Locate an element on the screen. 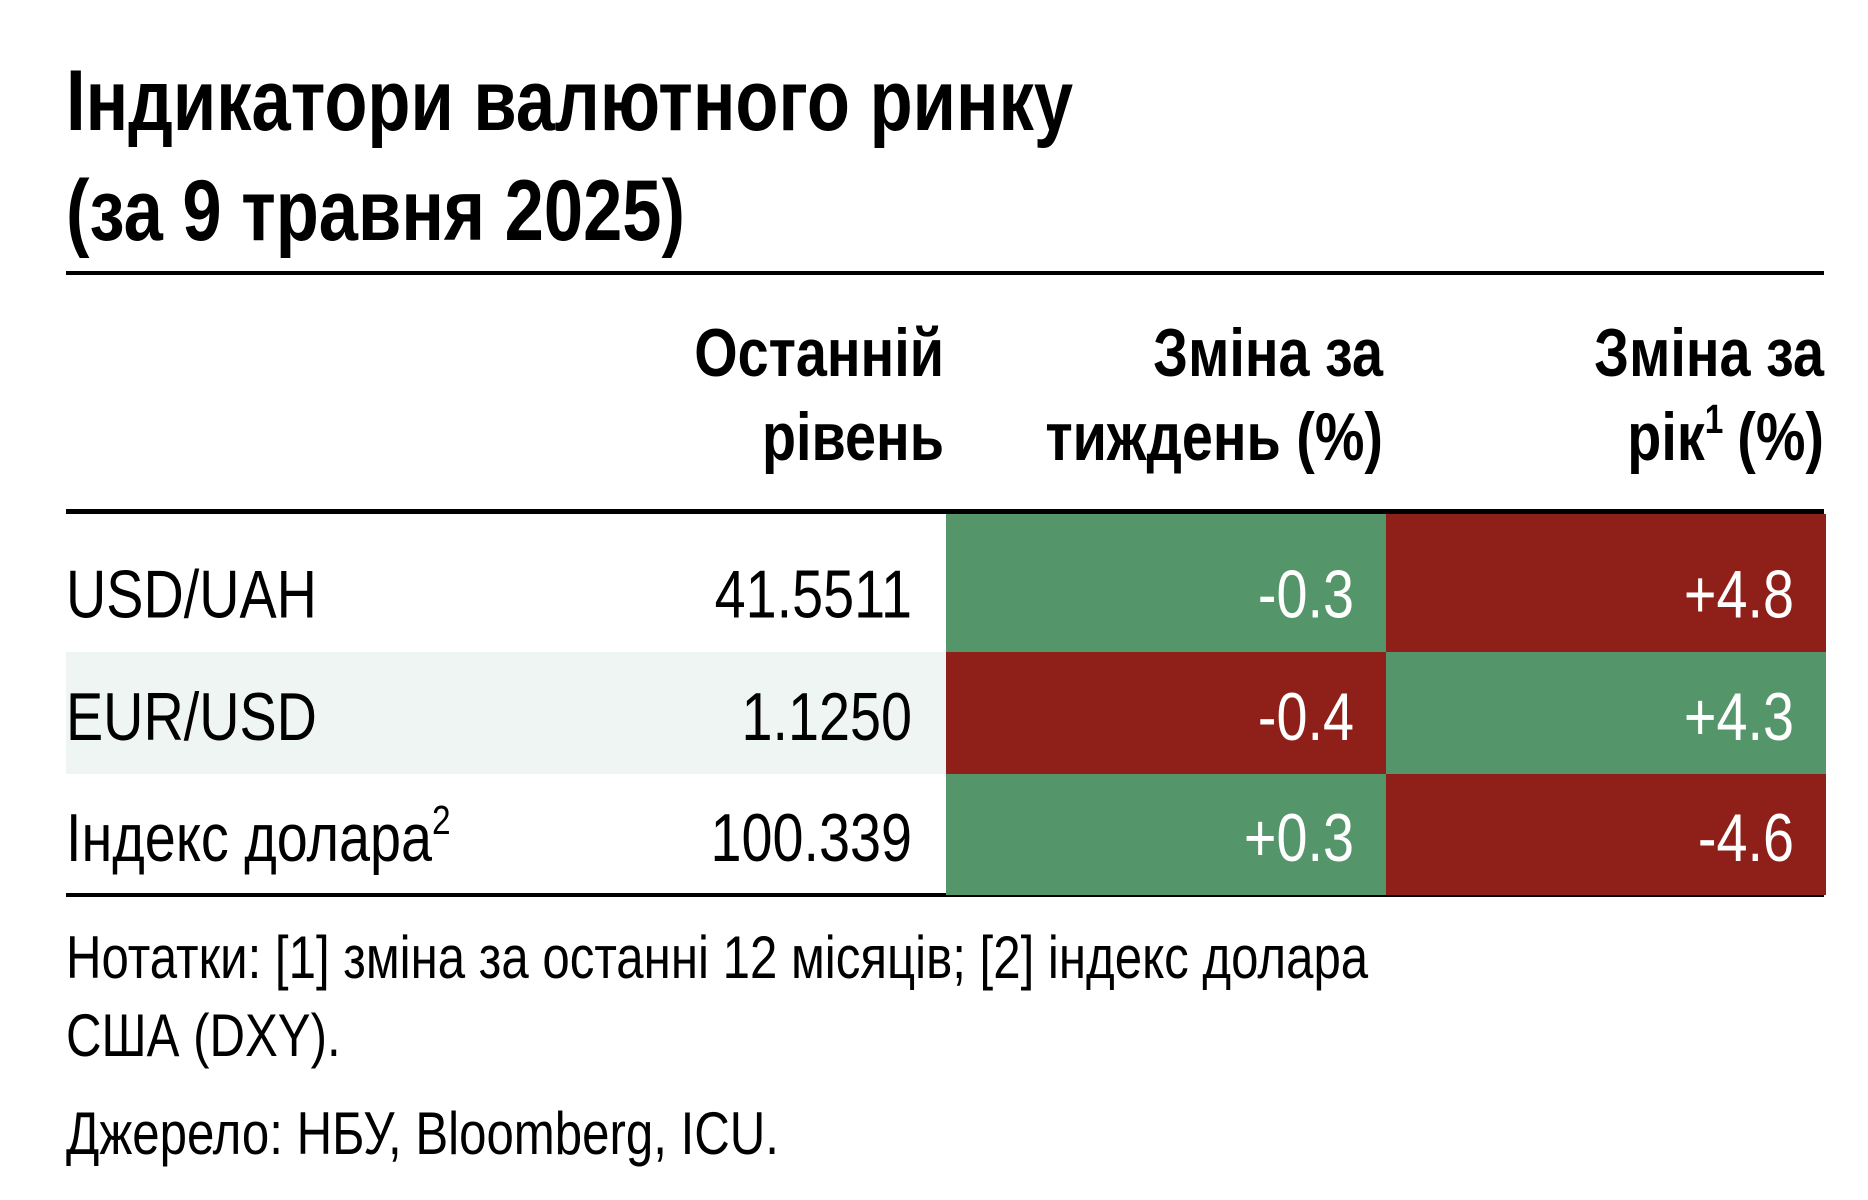 The width and height of the screenshot is (1868, 1200). title-rule is located at coordinates (945, 273).